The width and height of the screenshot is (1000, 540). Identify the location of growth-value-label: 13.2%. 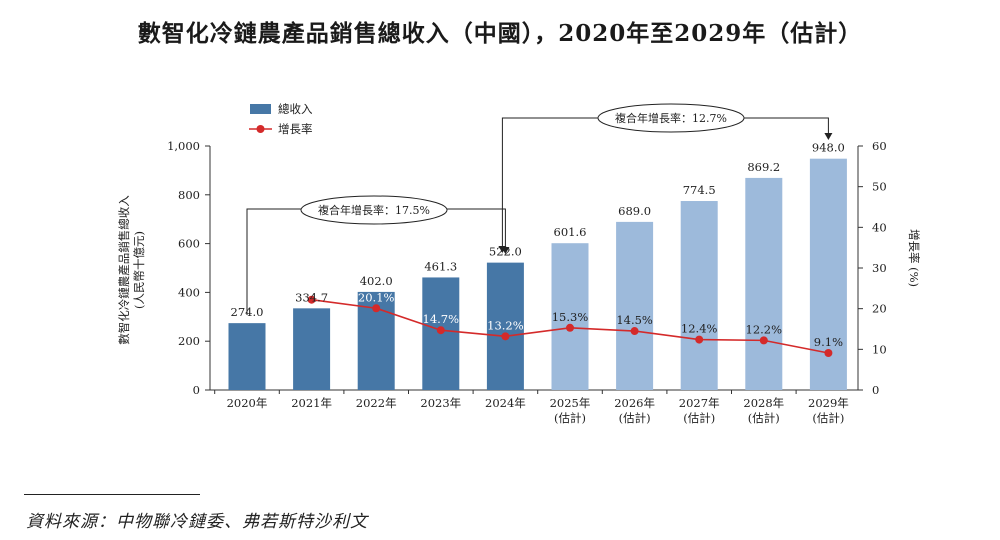
(505, 325).